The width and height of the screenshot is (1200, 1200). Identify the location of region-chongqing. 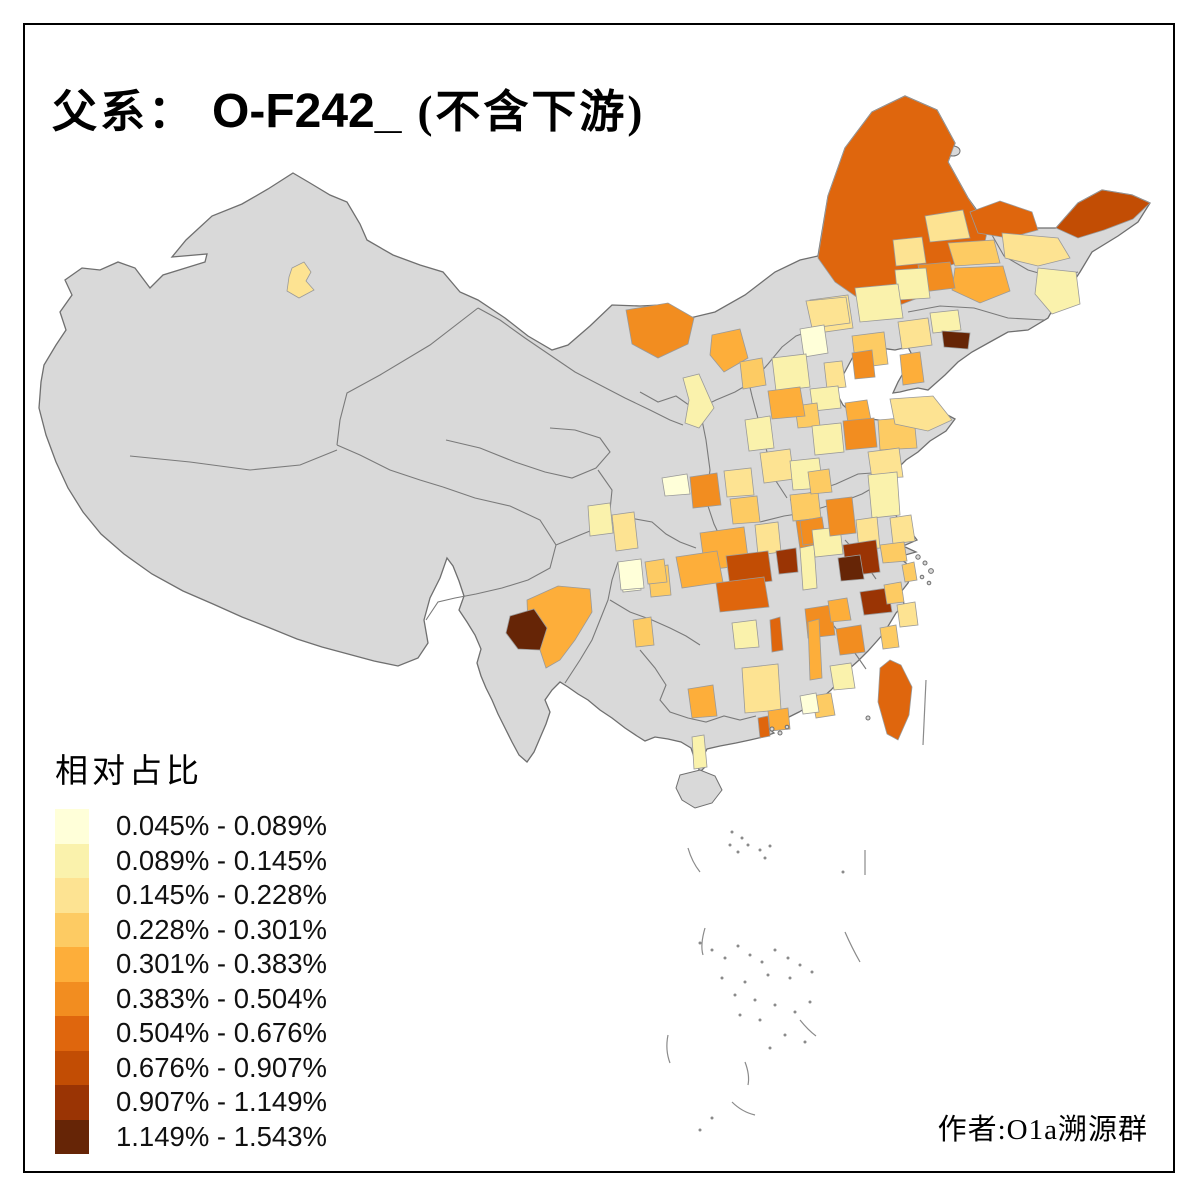
(699, 569).